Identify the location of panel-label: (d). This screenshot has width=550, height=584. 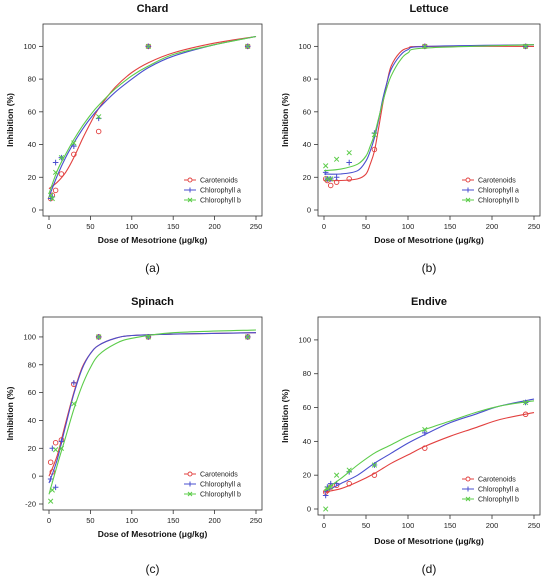
(429, 569).